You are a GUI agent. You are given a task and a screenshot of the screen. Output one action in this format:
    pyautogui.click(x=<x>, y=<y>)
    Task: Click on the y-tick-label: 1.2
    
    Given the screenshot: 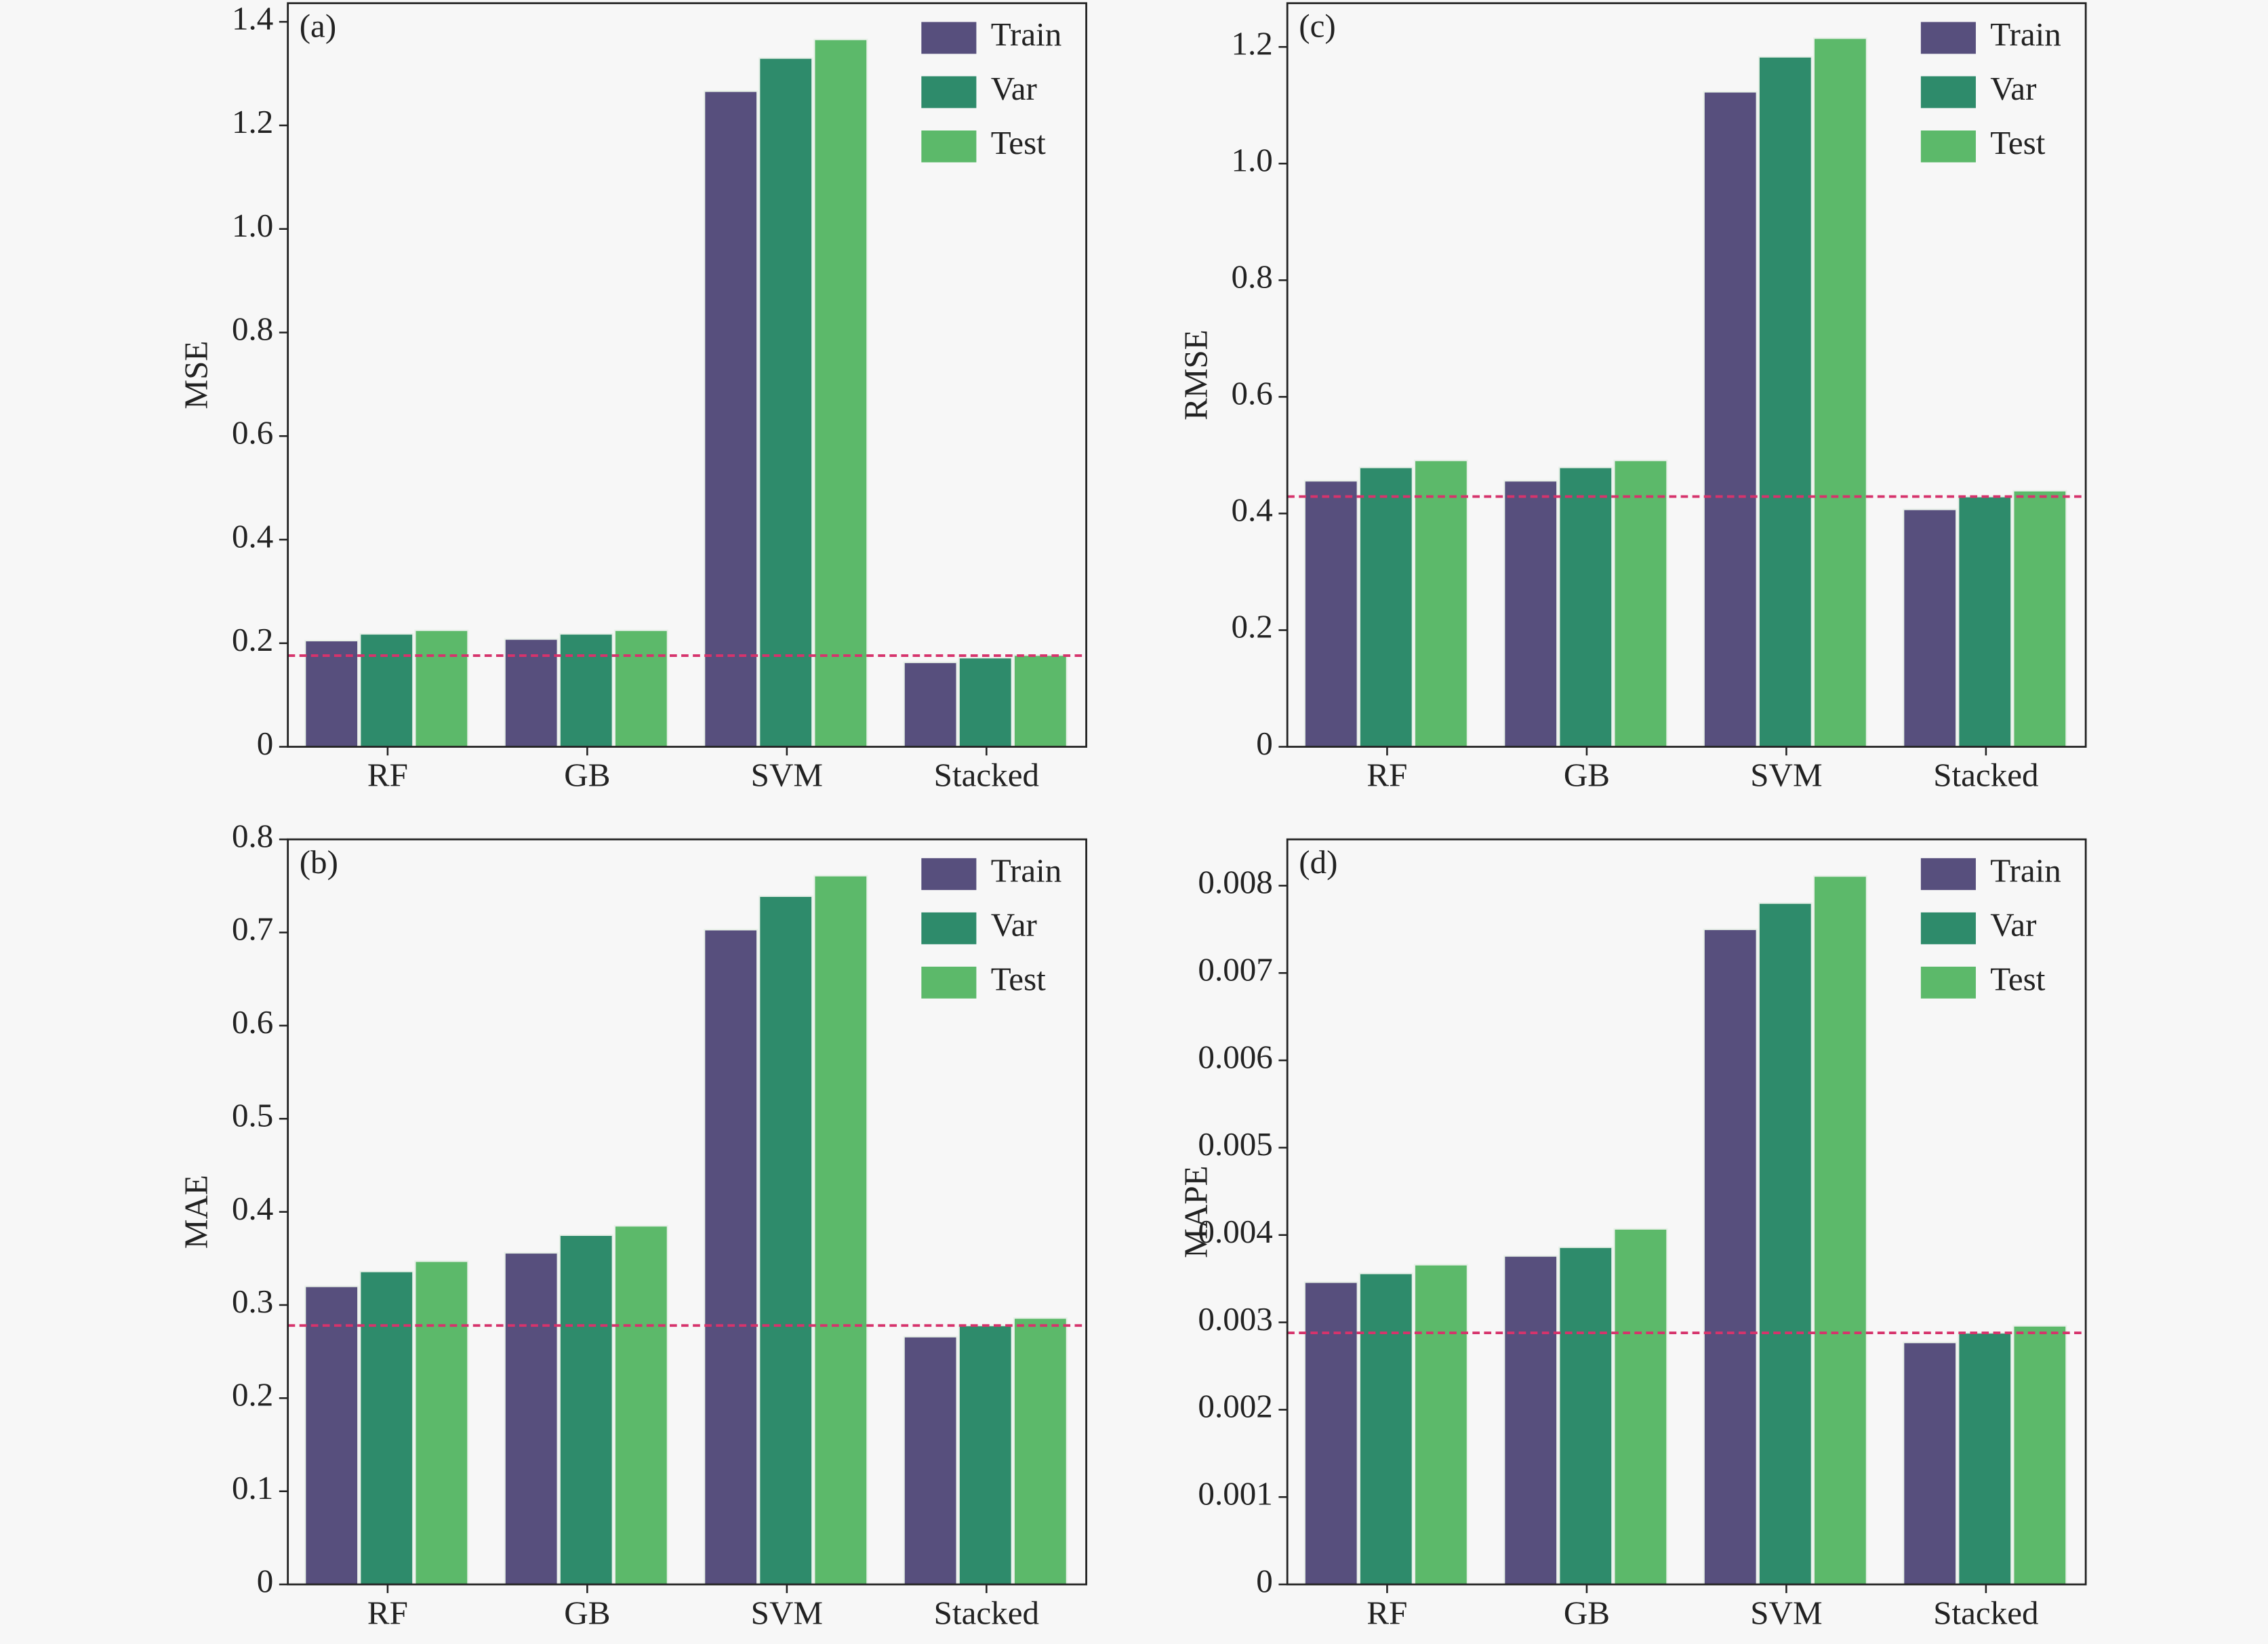 What is the action you would take?
    pyautogui.click(x=1251, y=43)
    